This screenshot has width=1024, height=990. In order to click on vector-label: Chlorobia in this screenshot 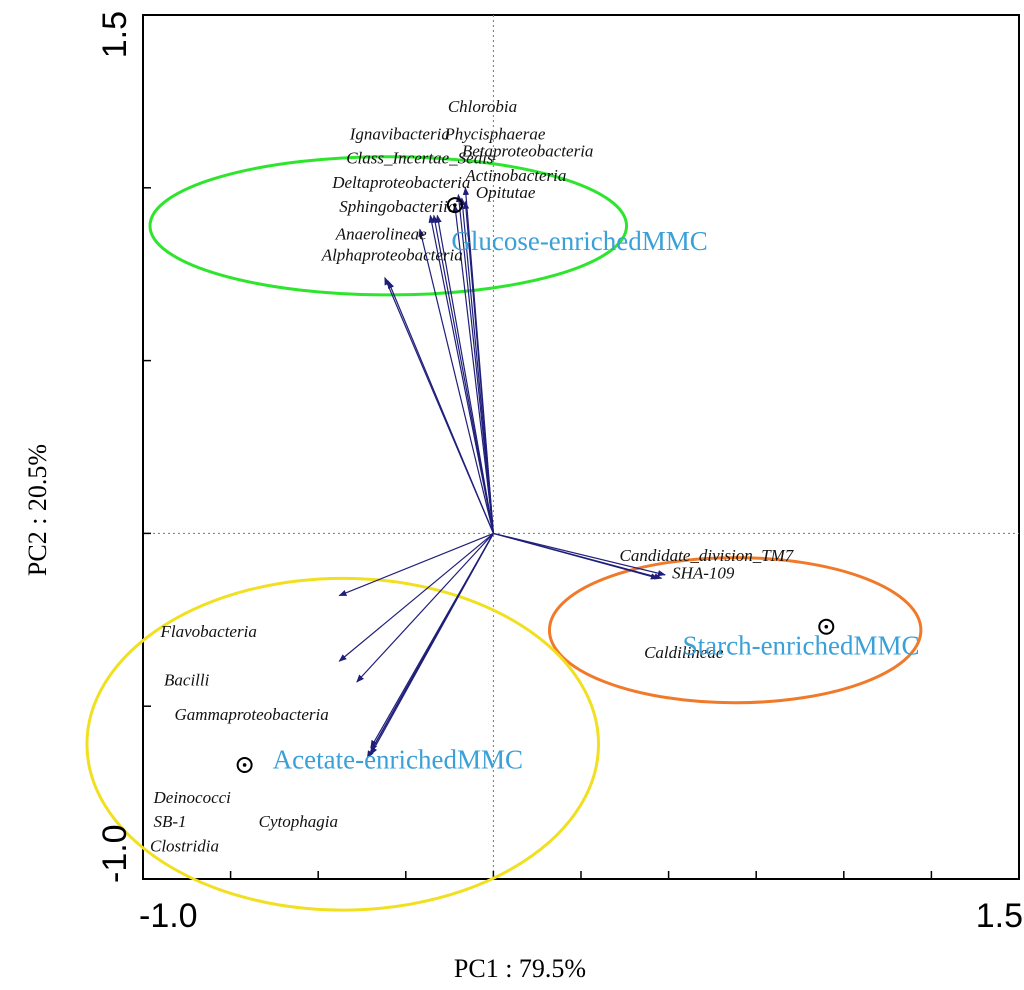, I will do `click(482, 106)`.